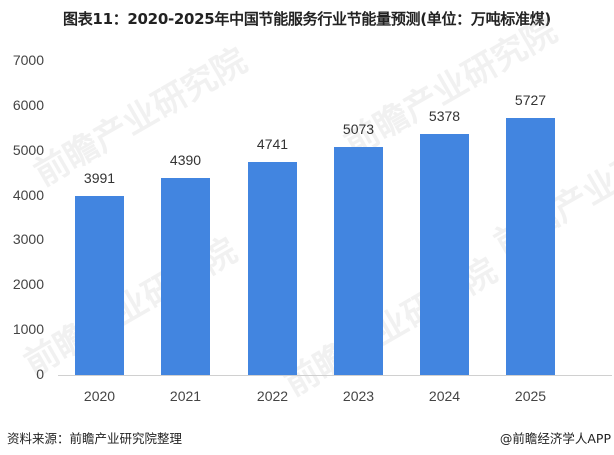 The height and width of the screenshot is (455, 614). Describe the element at coordinates (28, 194) in the screenshot. I see `y-tick-label: 4000` at that location.